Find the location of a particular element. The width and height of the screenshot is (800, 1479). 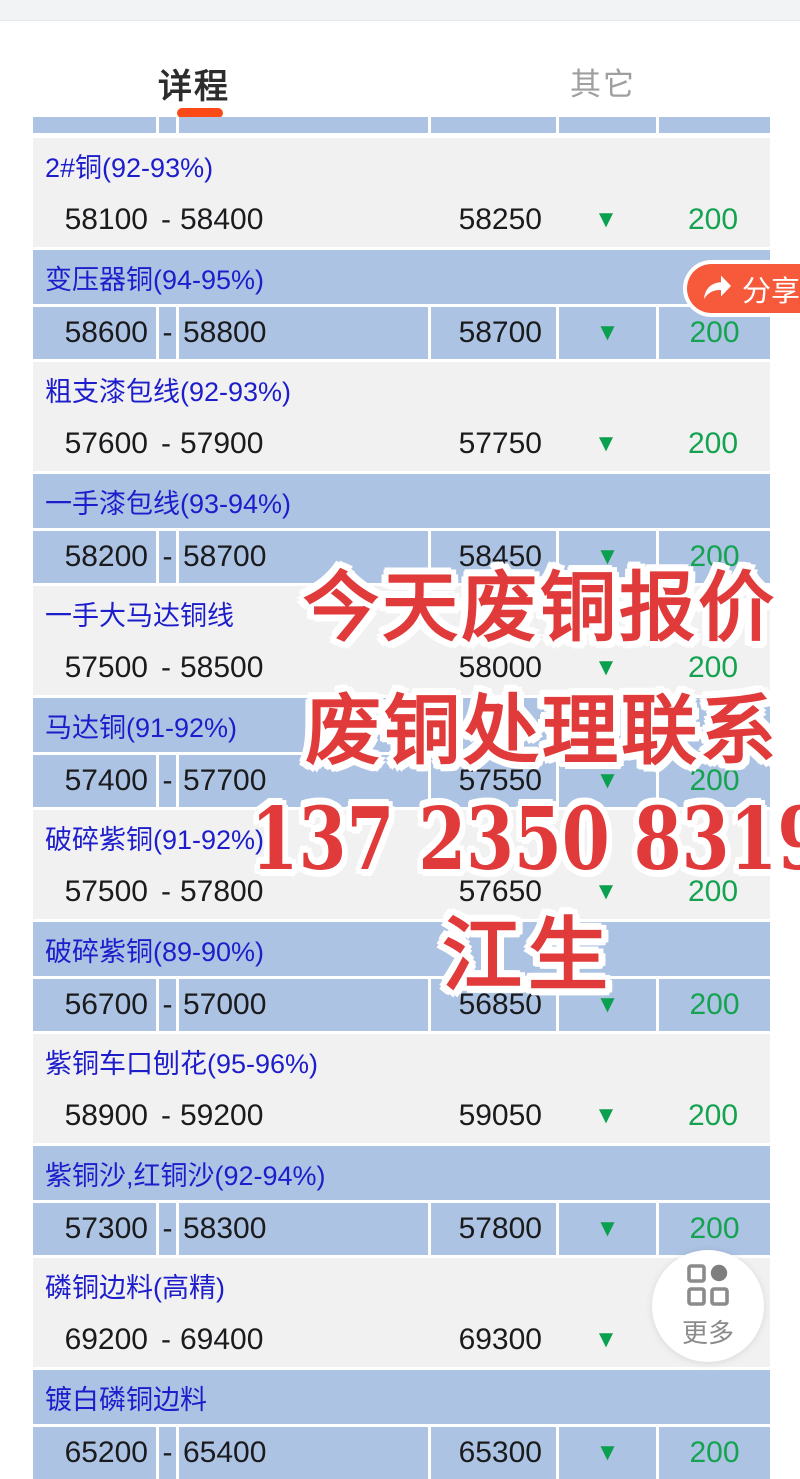

item-price-row: 58100 - 58400 58250 ▼ 200 is located at coordinates (401, 219).